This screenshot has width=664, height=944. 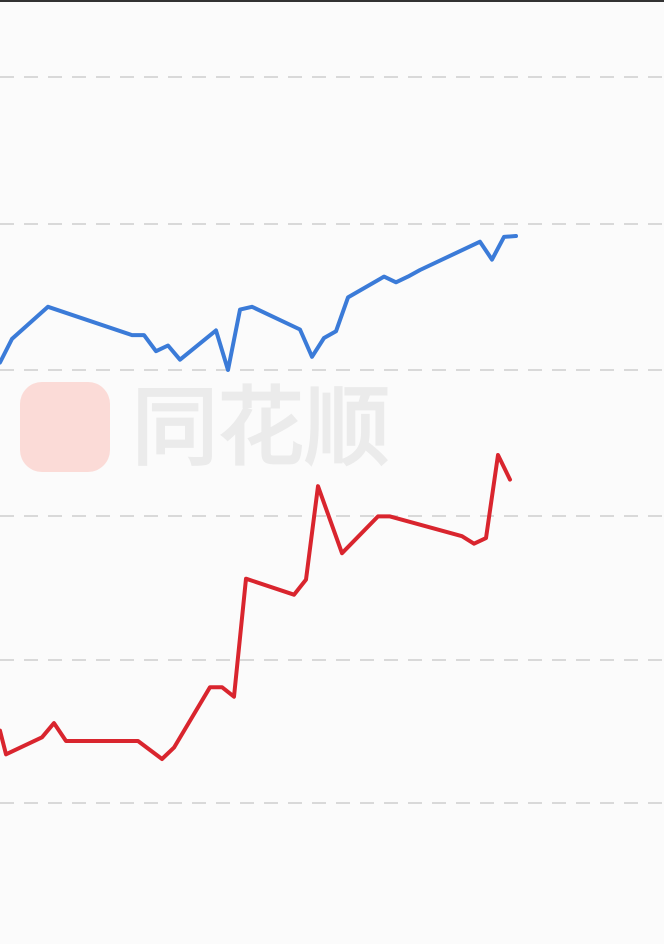 What do you see at coordinates (332, 1) in the screenshot?
I see `top-border` at bounding box center [332, 1].